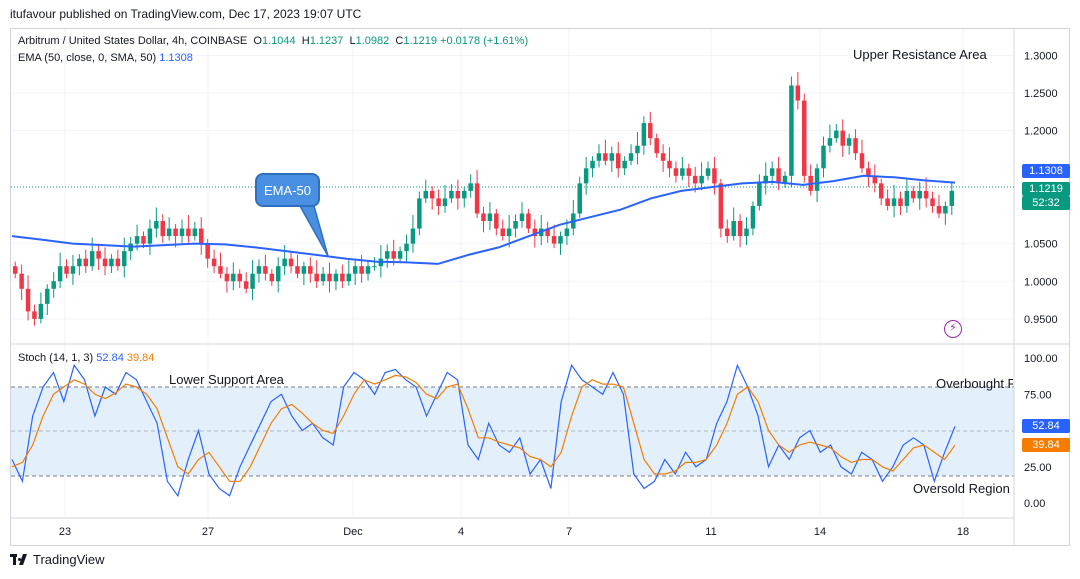 The height and width of the screenshot is (579, 1080). I want to click on ema-callout-pointer, so click(313, 231).